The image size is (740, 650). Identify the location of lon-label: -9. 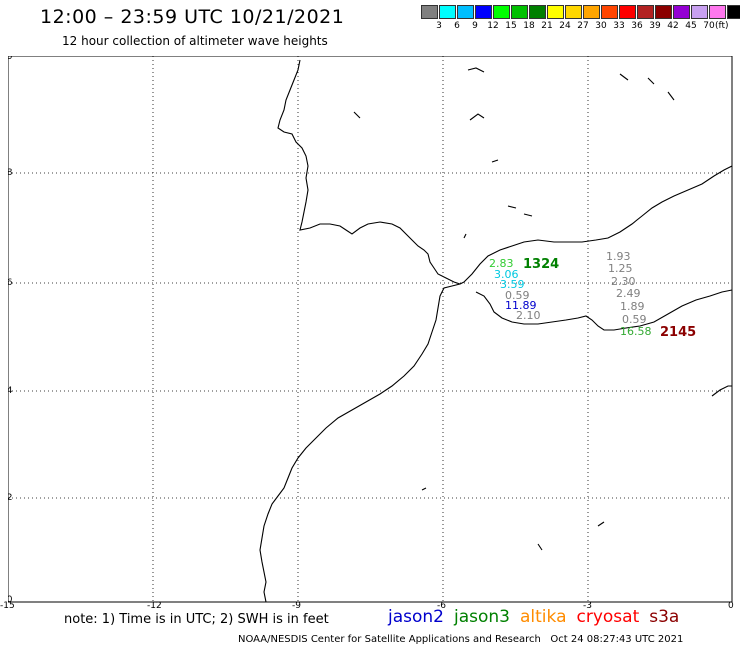
(296, 606).